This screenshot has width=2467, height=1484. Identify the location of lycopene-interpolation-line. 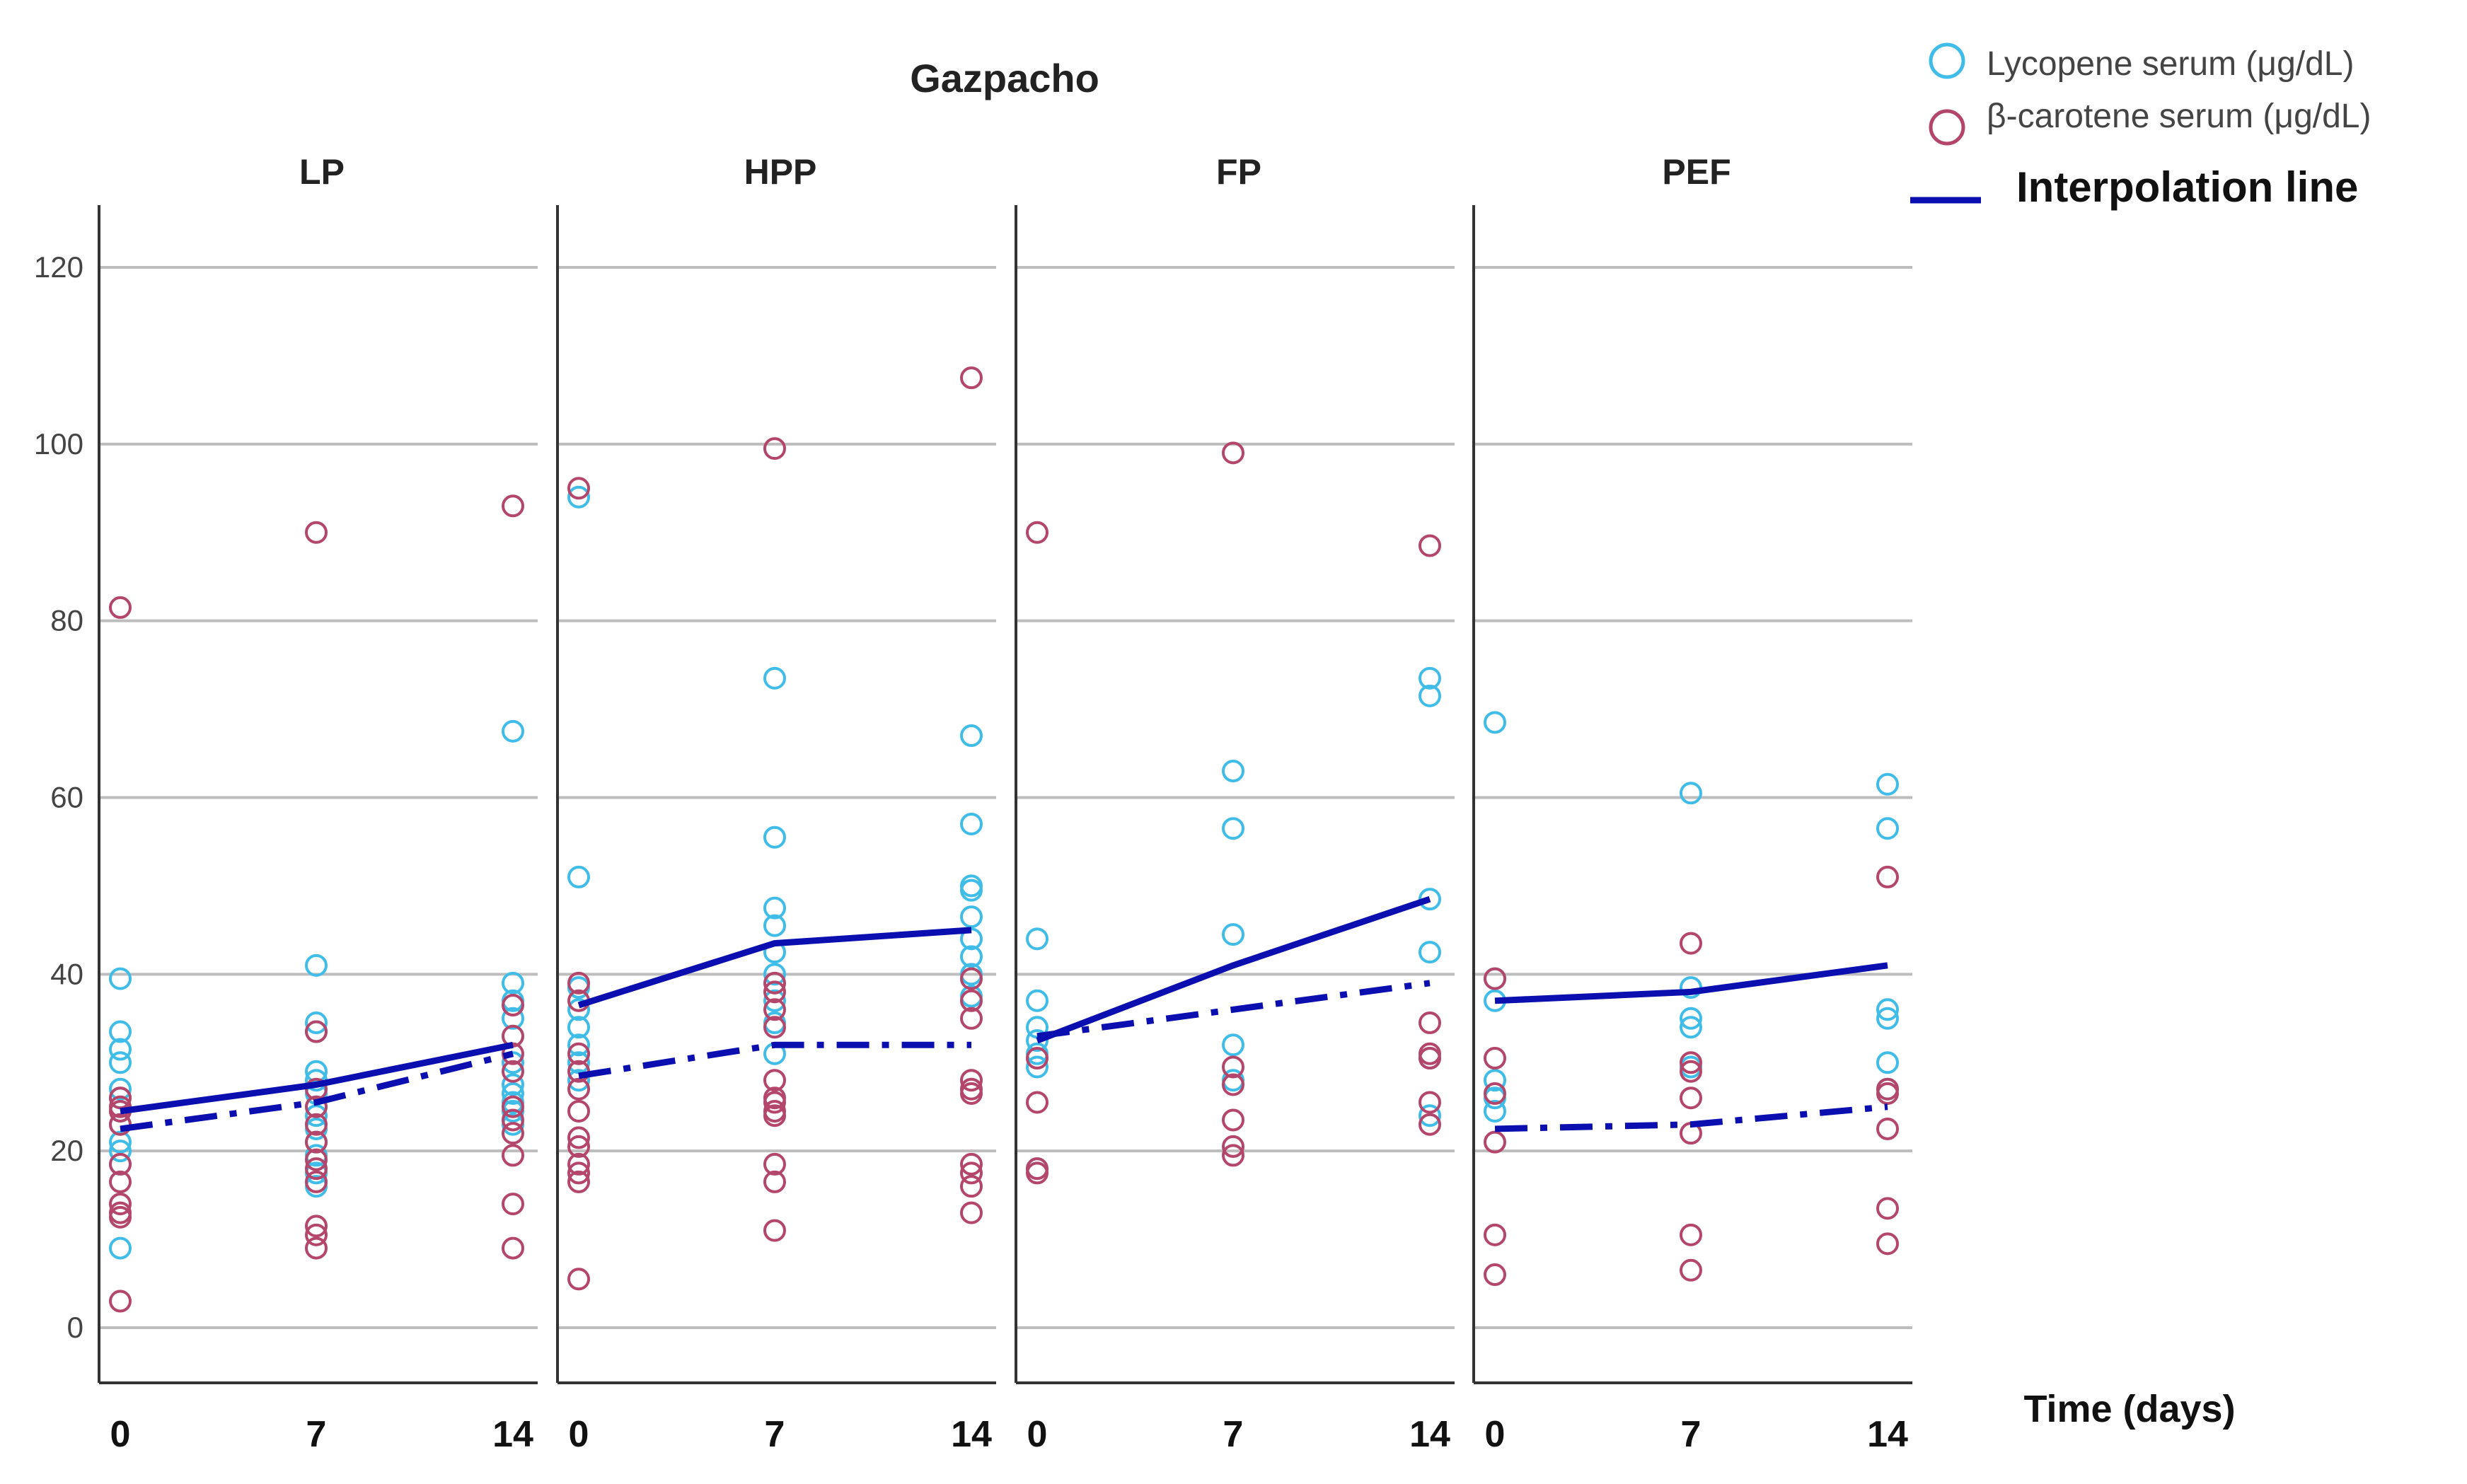
(1691, 983).